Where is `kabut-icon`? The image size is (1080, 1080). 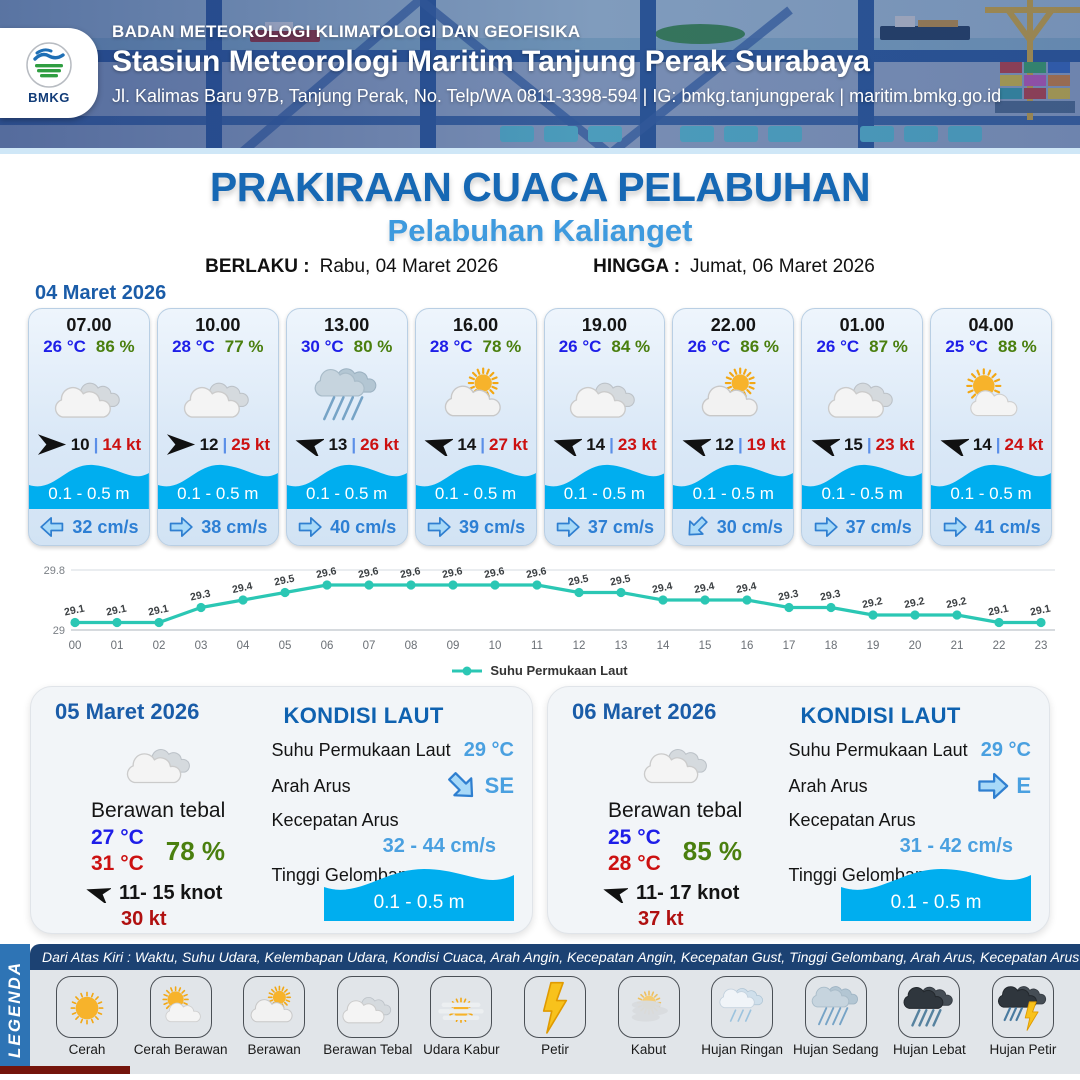
kabut-icon is located at coordinates (649, 1006).